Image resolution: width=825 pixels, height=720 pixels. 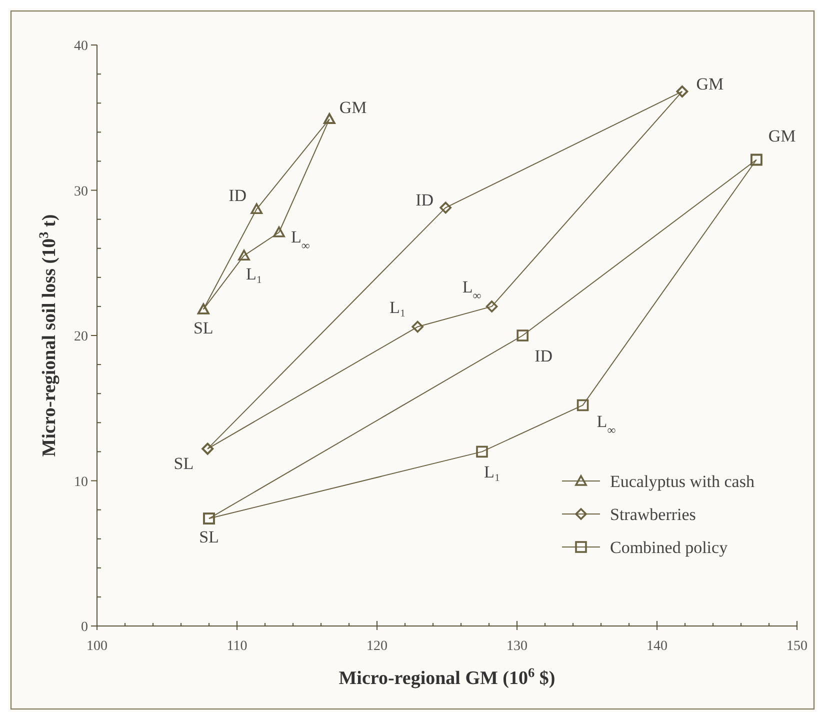 I want to click on y-tick-label: 30, so click(x=81, y=192).